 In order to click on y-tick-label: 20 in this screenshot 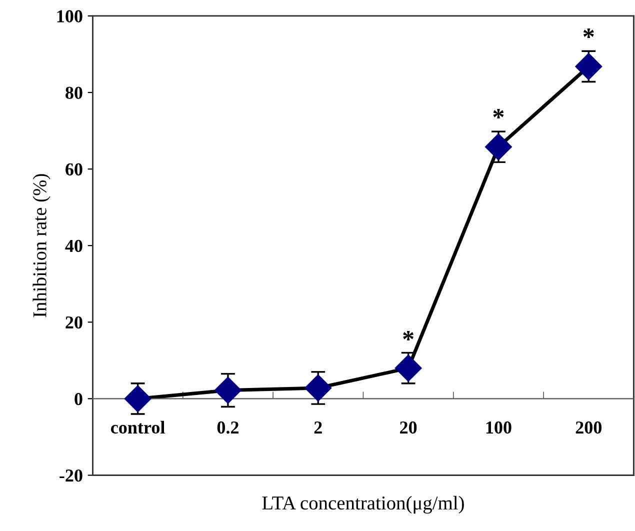, I will do `click(74, 322)`.